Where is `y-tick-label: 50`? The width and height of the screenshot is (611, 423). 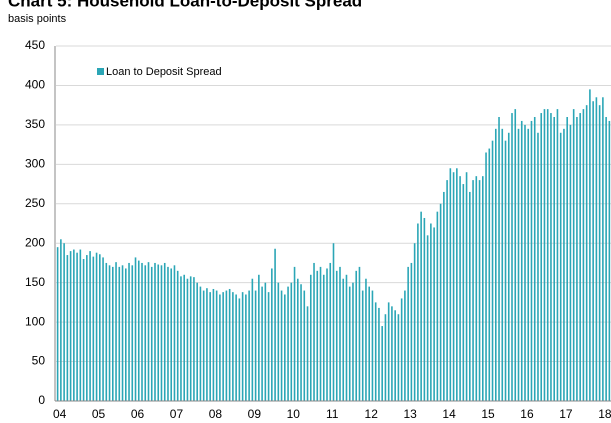
y-tick-label: 50 is located at coordinates (39, 361).